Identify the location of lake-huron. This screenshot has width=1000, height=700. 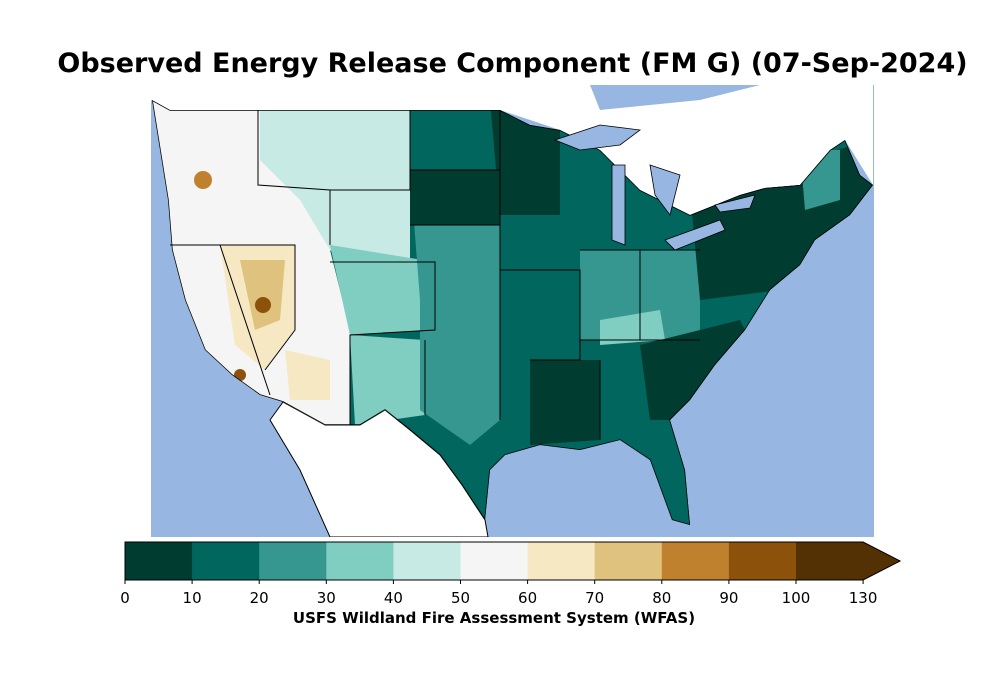
(665, 190).